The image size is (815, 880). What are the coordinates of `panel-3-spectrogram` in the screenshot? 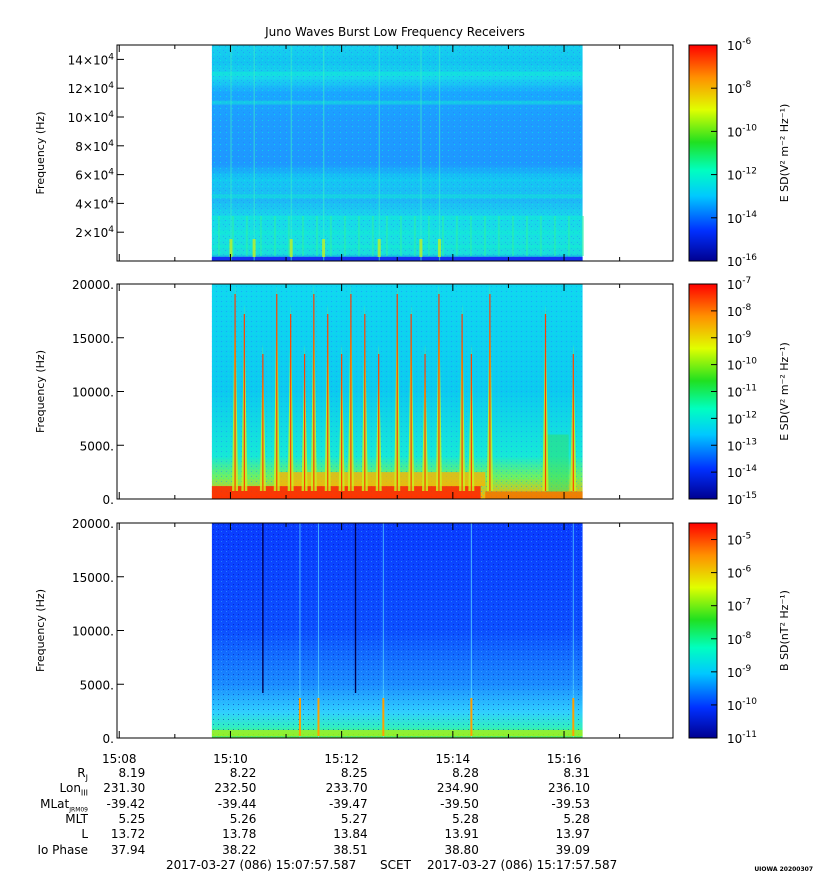 It's located at (397, 630).